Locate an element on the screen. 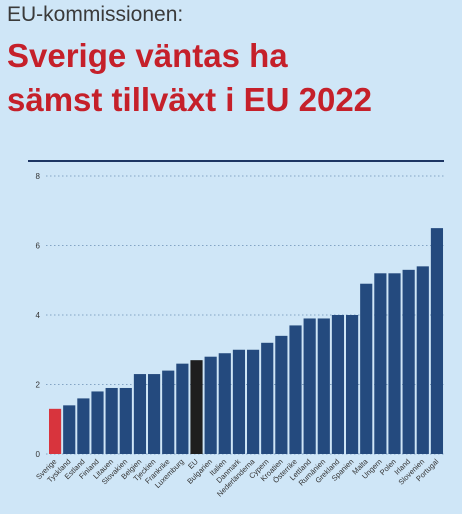  bar-finland is located at coordinates (97, 422).